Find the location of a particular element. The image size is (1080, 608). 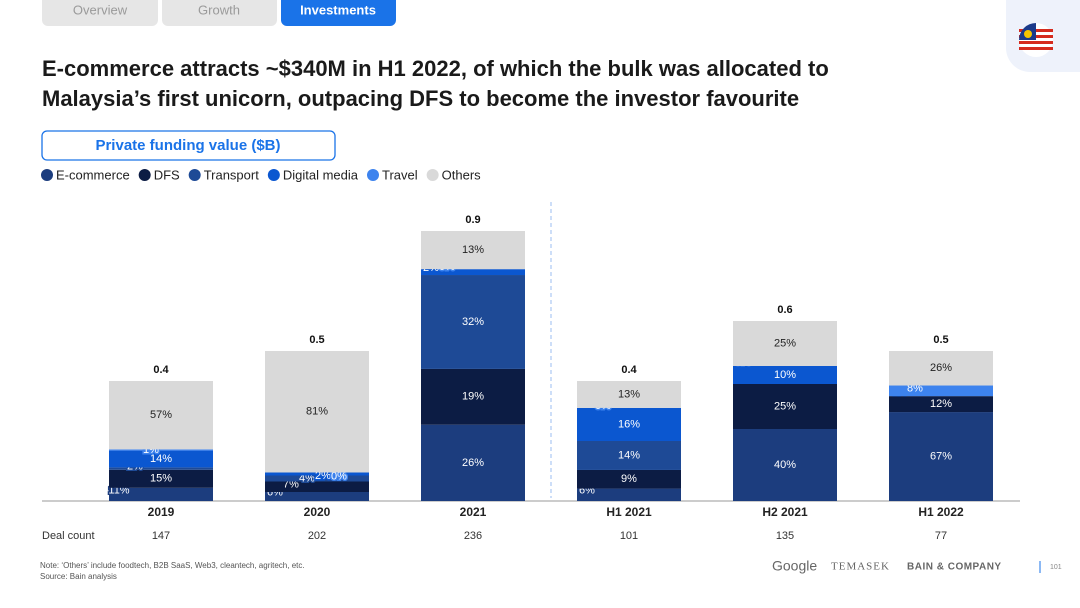

deal-count: 147 is located at coordinates (161, 536).